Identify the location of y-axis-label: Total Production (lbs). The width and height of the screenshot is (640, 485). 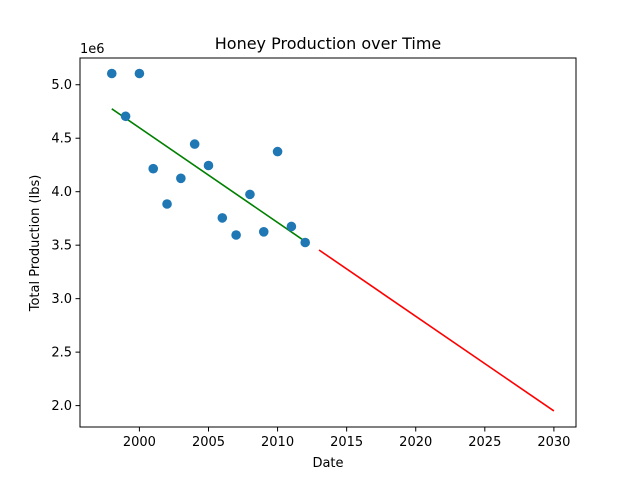
(35, 244).